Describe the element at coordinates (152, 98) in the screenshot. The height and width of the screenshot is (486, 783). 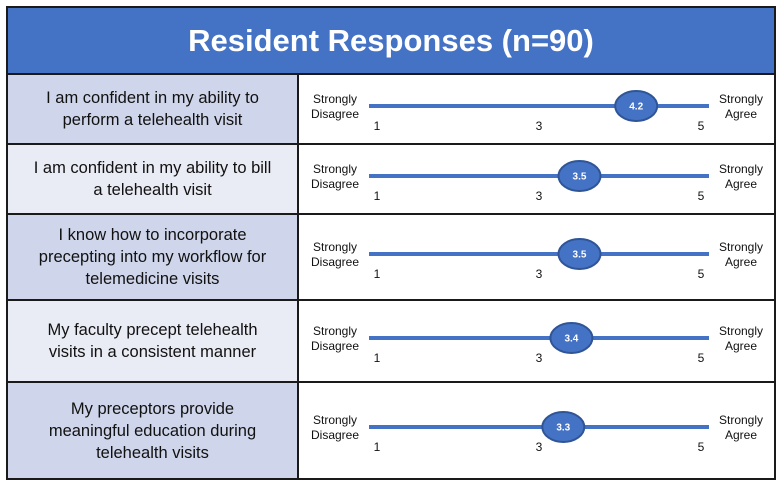
I see `question-line: I am confident in my ability to` at that location.